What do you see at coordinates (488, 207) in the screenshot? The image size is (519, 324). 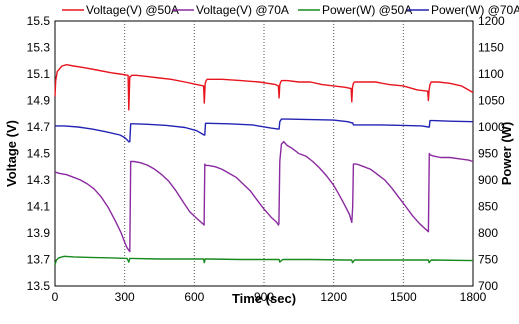 I see `y-right-tick-label: 850` at bounding box center [488, 207].